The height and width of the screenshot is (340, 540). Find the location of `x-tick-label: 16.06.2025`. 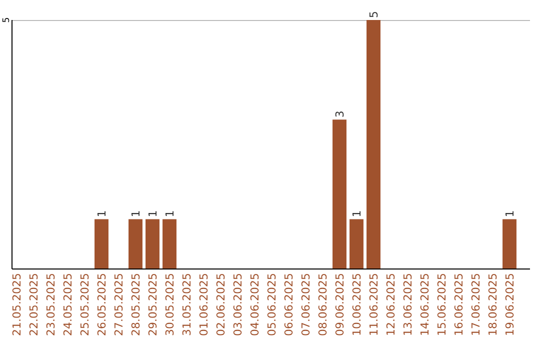

x-tick-label: 16.06.2025 is located at coordinates (459, 304).